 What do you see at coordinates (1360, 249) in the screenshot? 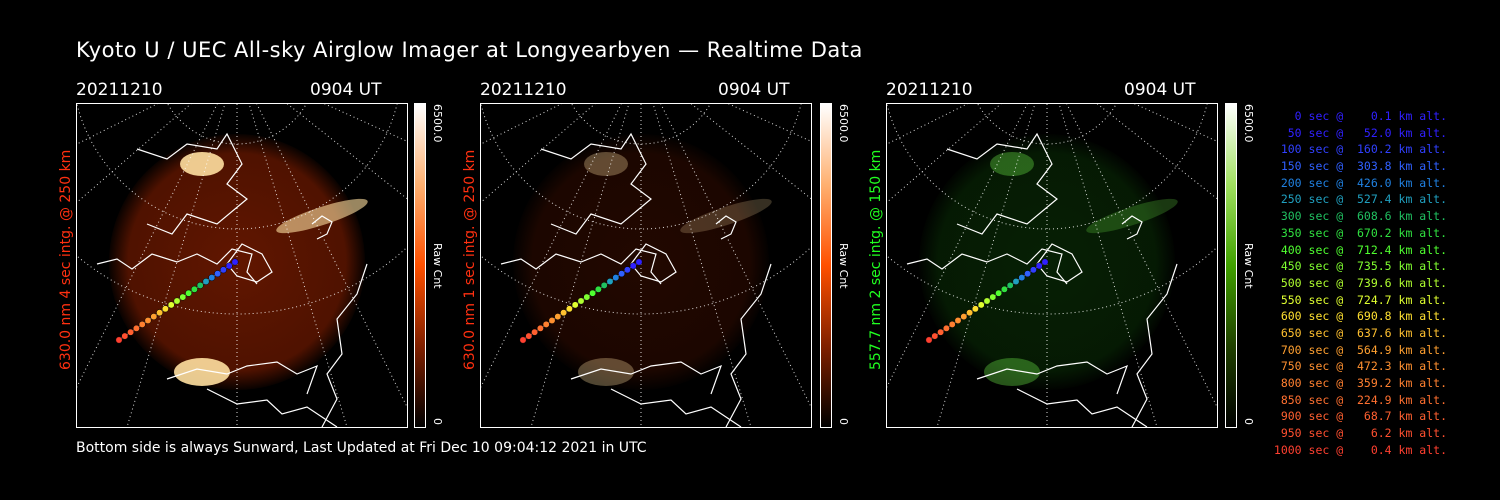
I see `legend-item: 400 sec @ 712.4 km alt.` at bounding box center [1360, 249].